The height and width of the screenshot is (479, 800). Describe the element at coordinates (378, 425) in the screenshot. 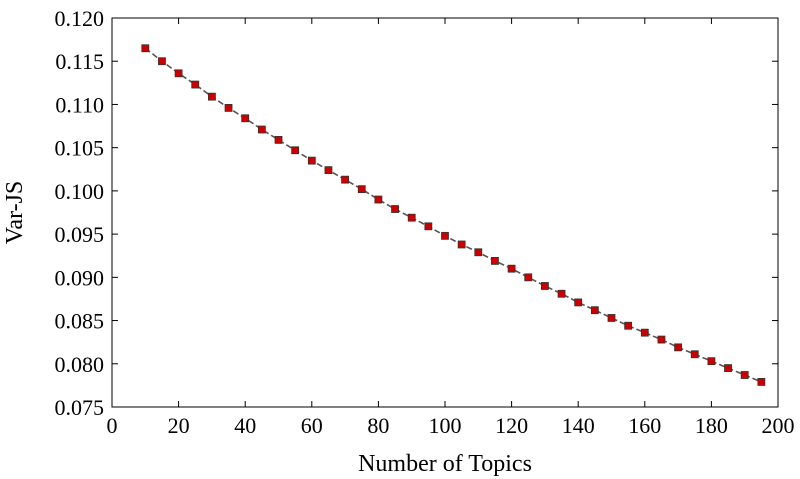

I see `x-tick-label: 80` at that location.